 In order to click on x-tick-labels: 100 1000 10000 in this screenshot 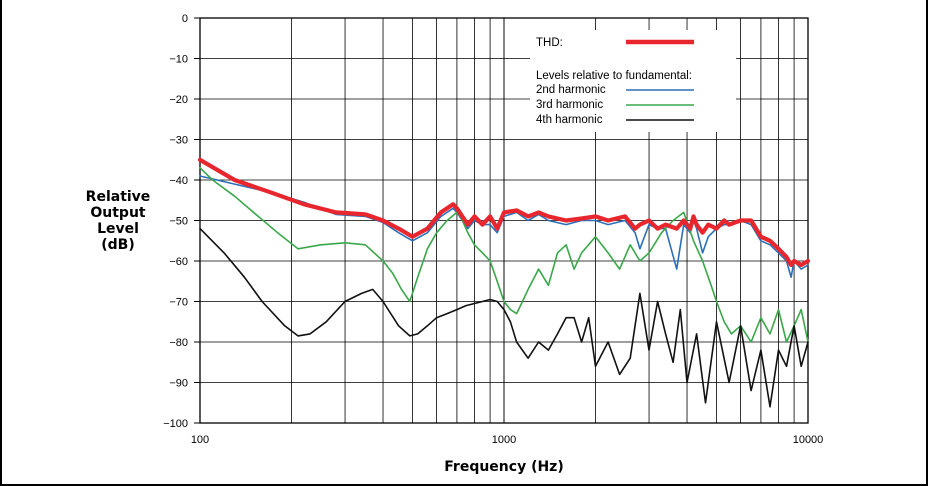, I will do `click(507, 440)`.